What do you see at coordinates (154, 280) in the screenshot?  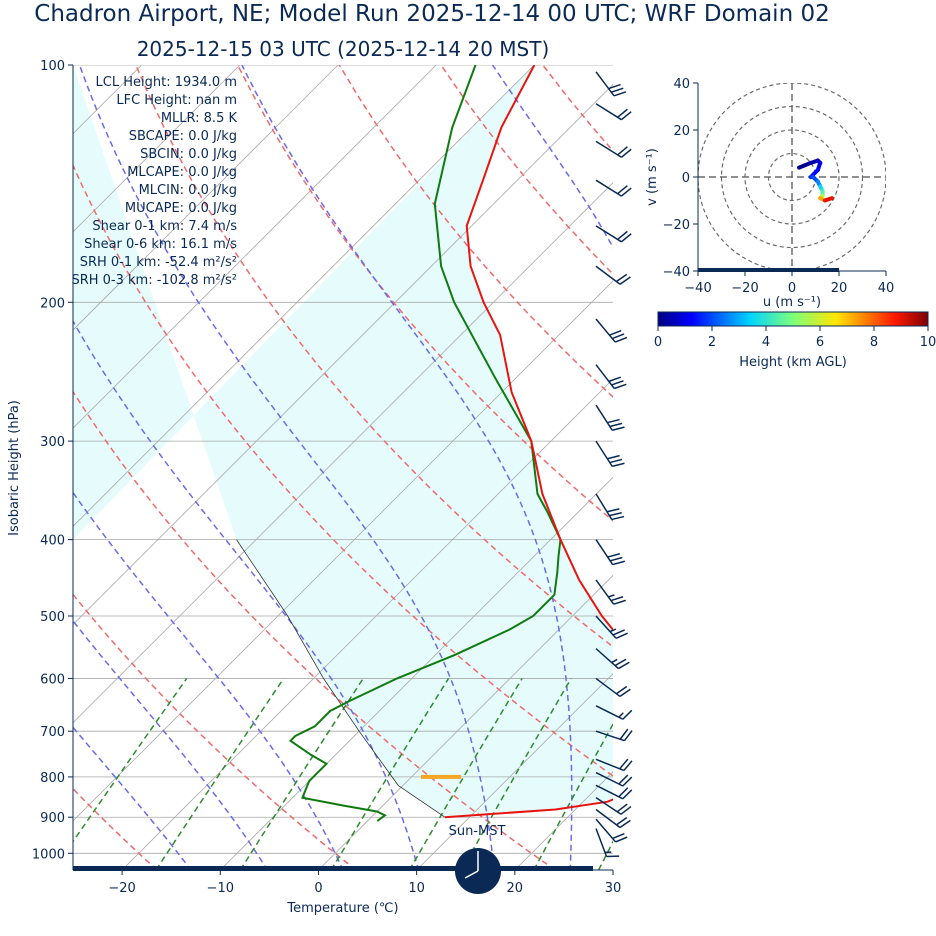 I see `param-line: SRH 0-3 km: -102.8 m²/s²` at bounding box center [154, 280].